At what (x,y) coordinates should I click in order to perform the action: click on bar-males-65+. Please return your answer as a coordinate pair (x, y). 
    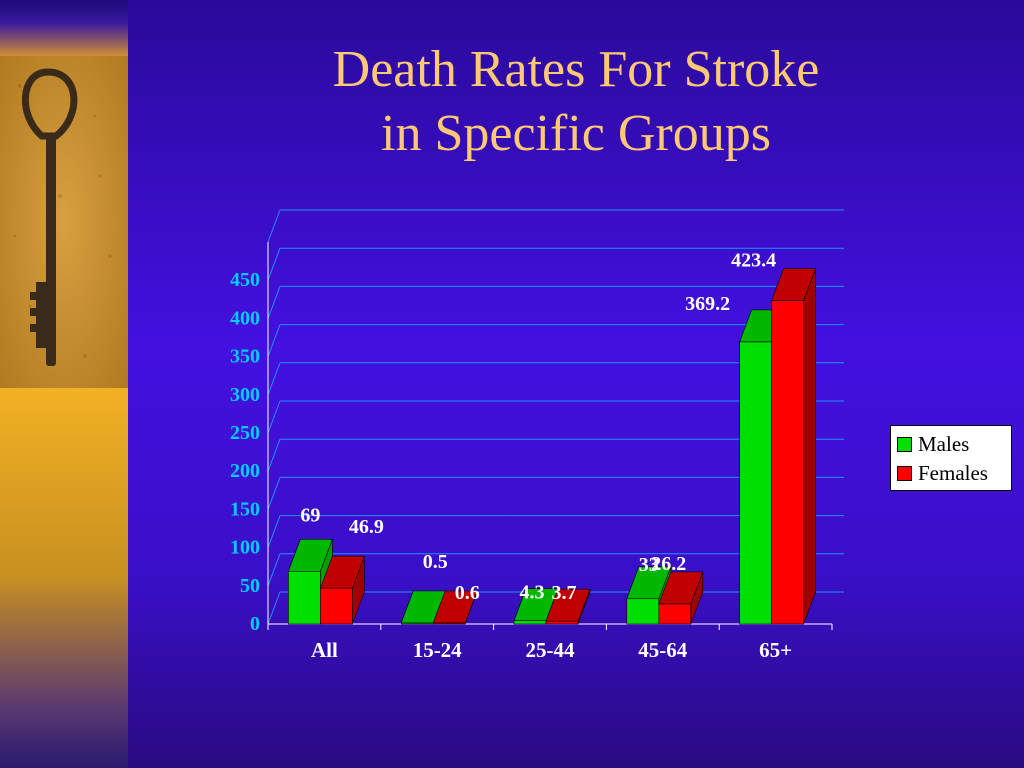
    Looking at the image, I should click on (755, 483).